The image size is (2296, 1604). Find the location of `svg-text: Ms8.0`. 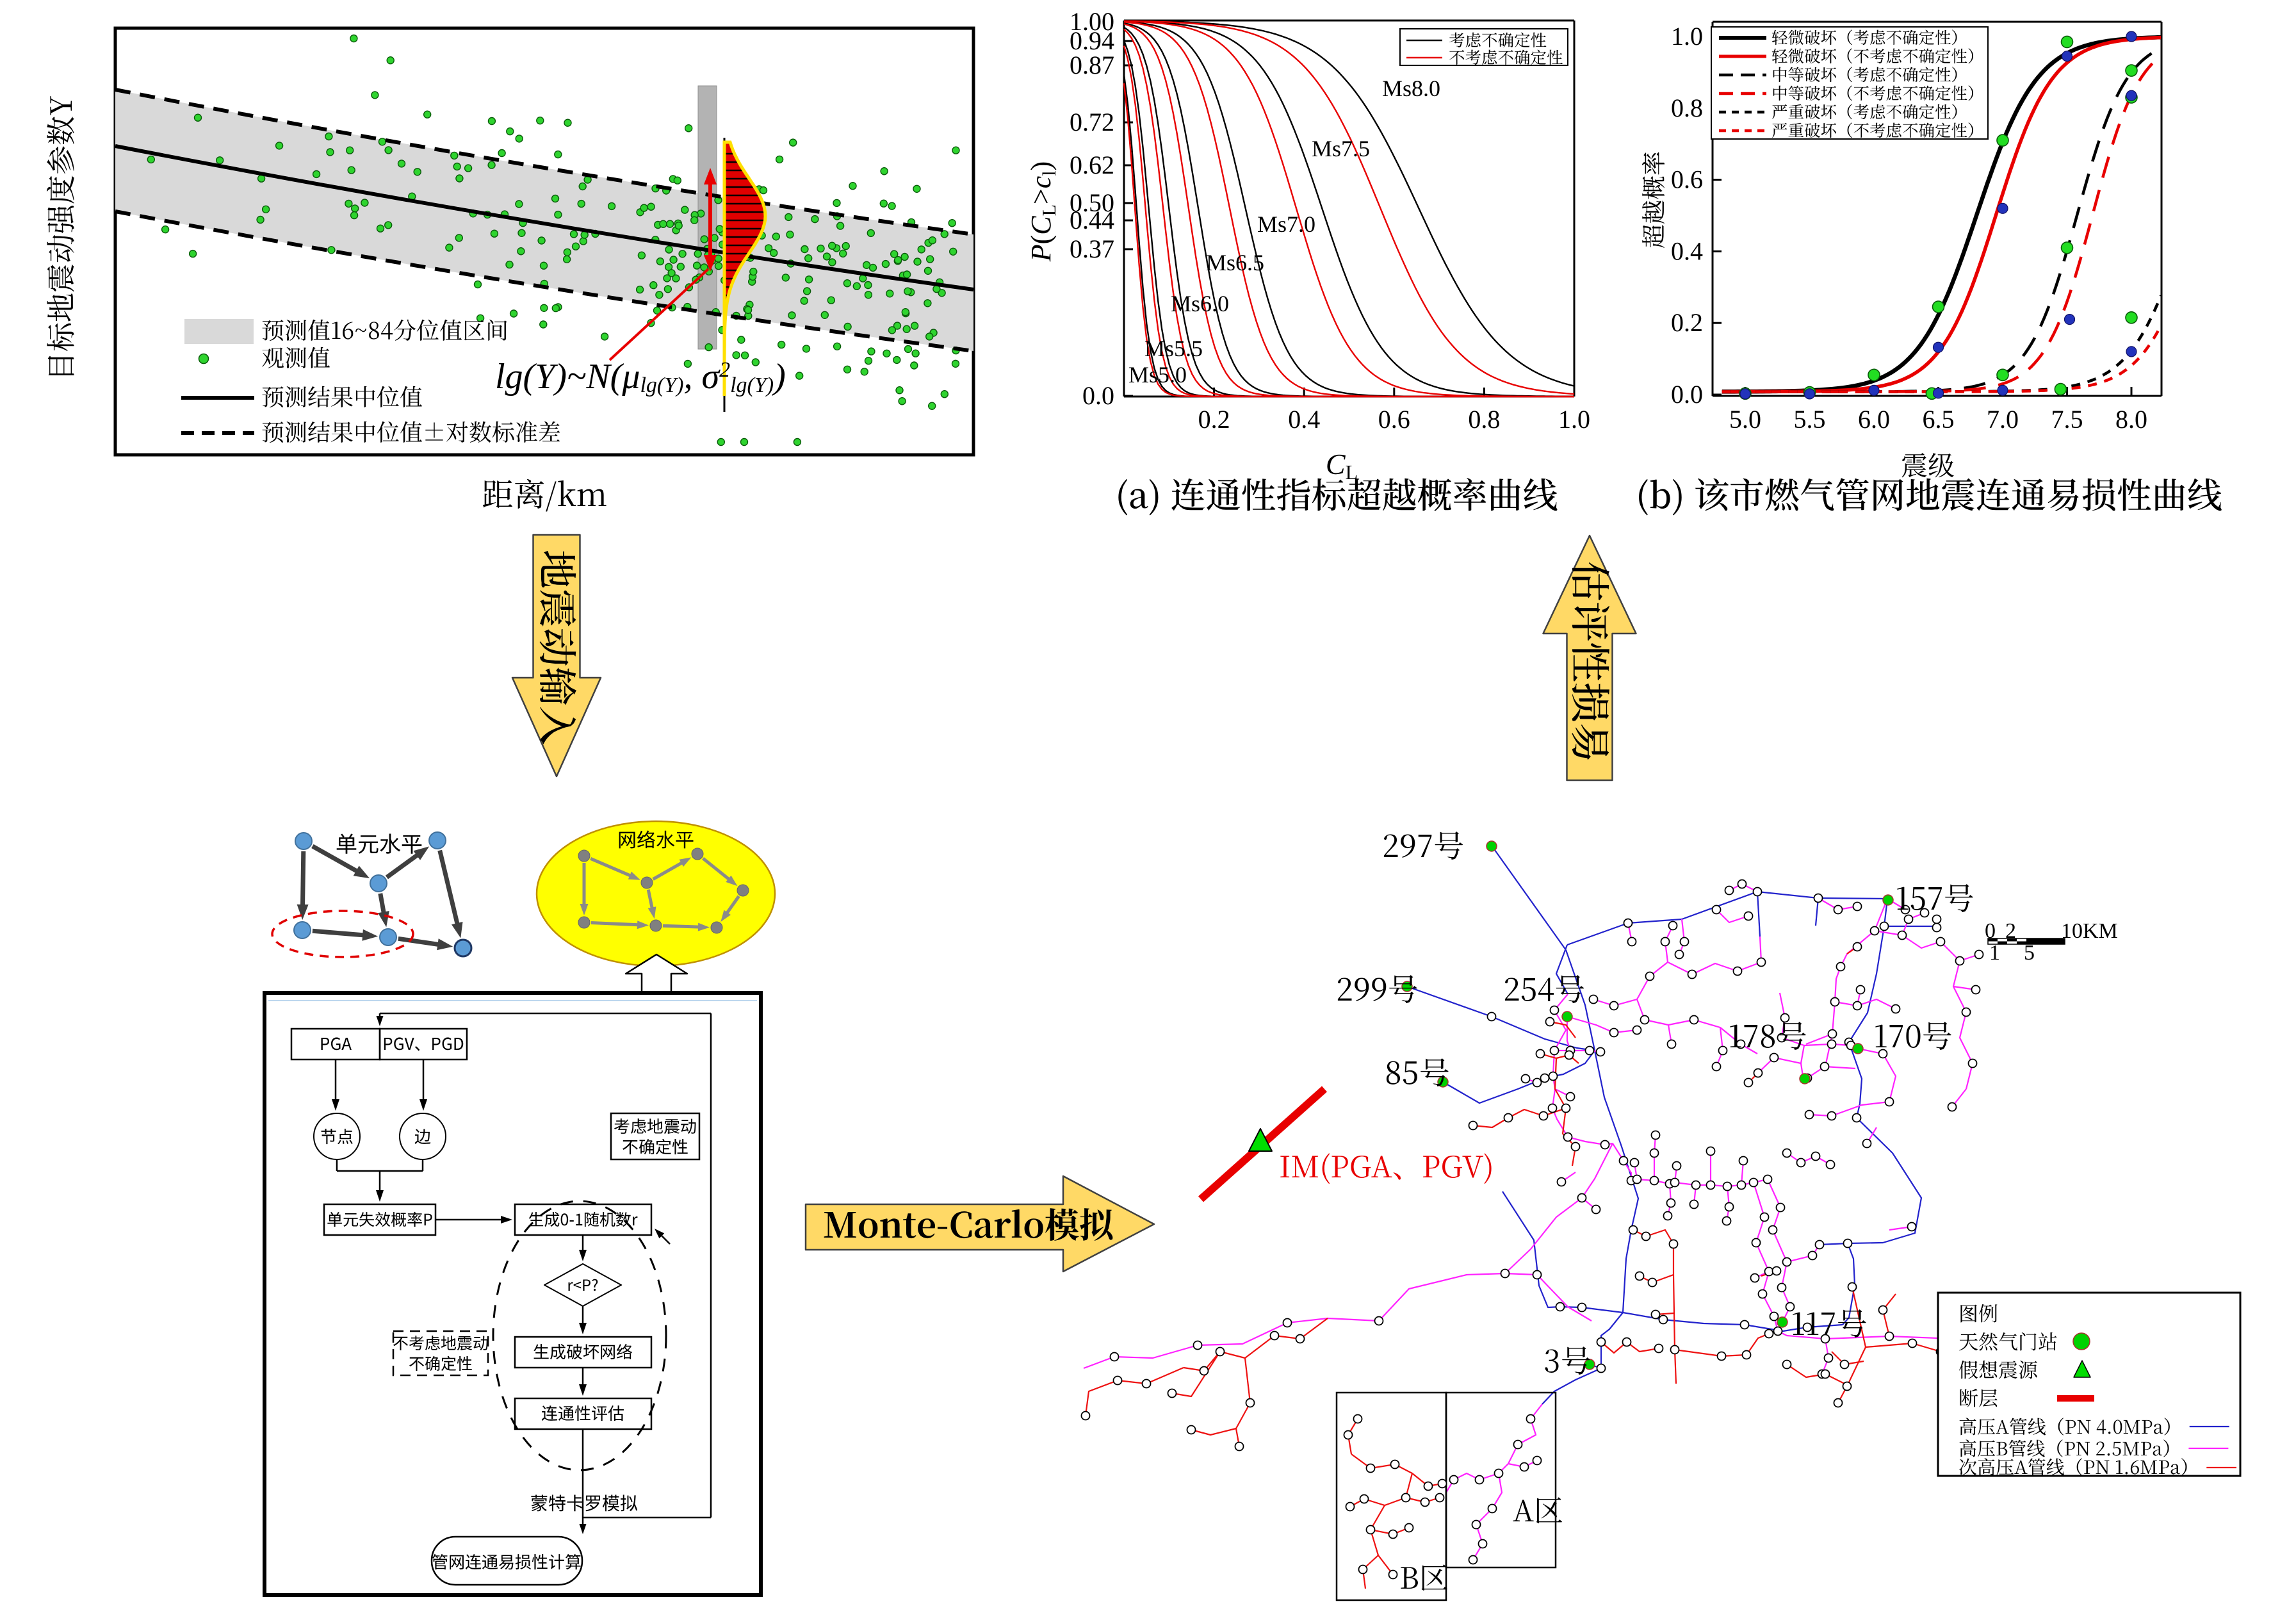

svg-text: Ms8.0 is located at coordinates (1411, 89).